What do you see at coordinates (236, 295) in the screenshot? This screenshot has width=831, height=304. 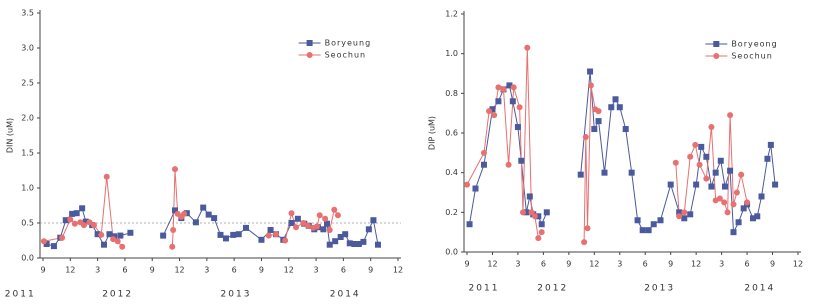 I see `year-label: 2013` at bounding box center [236, 295].